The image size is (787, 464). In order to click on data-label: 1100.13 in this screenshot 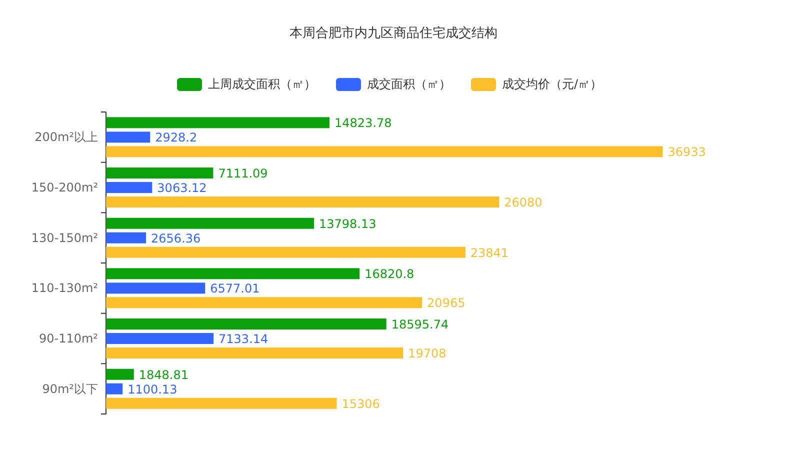, I will do `click(153, 389)`.